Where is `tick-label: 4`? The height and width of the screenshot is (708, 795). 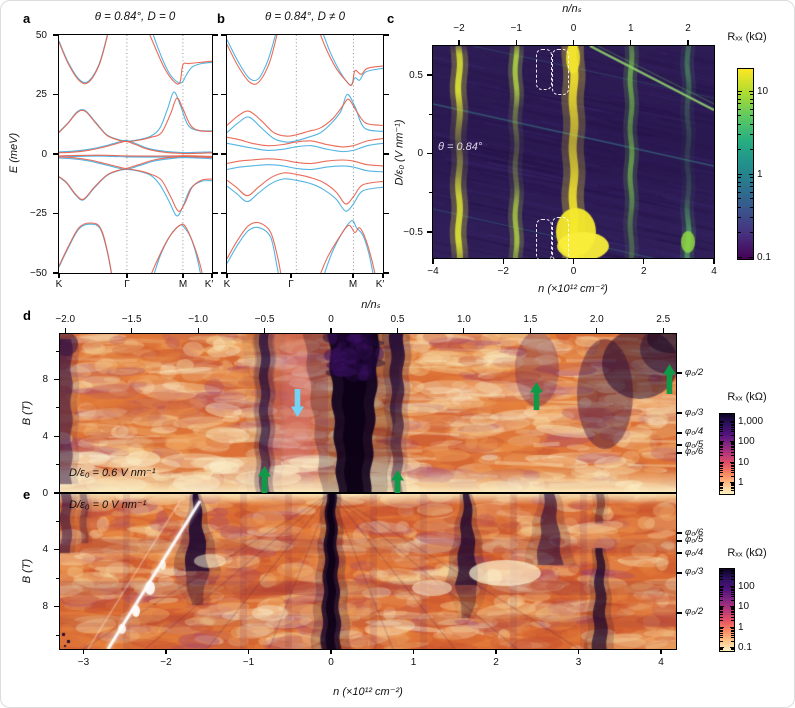
tick-label: 4 is located at coordinates (45, 436).